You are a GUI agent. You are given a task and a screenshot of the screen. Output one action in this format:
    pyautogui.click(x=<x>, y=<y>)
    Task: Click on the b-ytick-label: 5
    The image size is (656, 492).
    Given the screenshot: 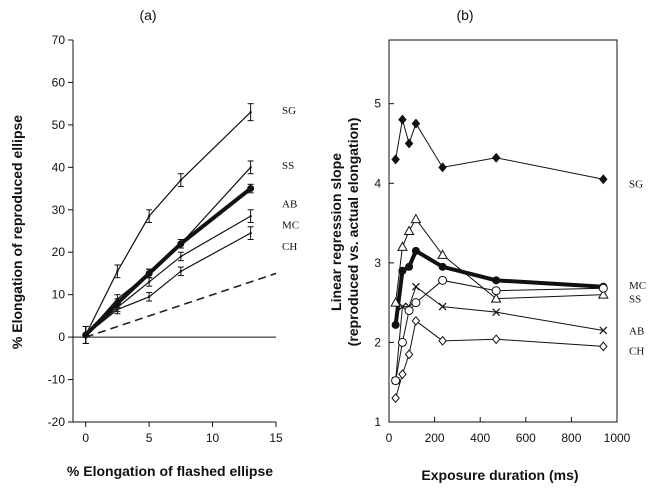 What is the action you would take?
    pyautogui.click(x=377, y=104)
    